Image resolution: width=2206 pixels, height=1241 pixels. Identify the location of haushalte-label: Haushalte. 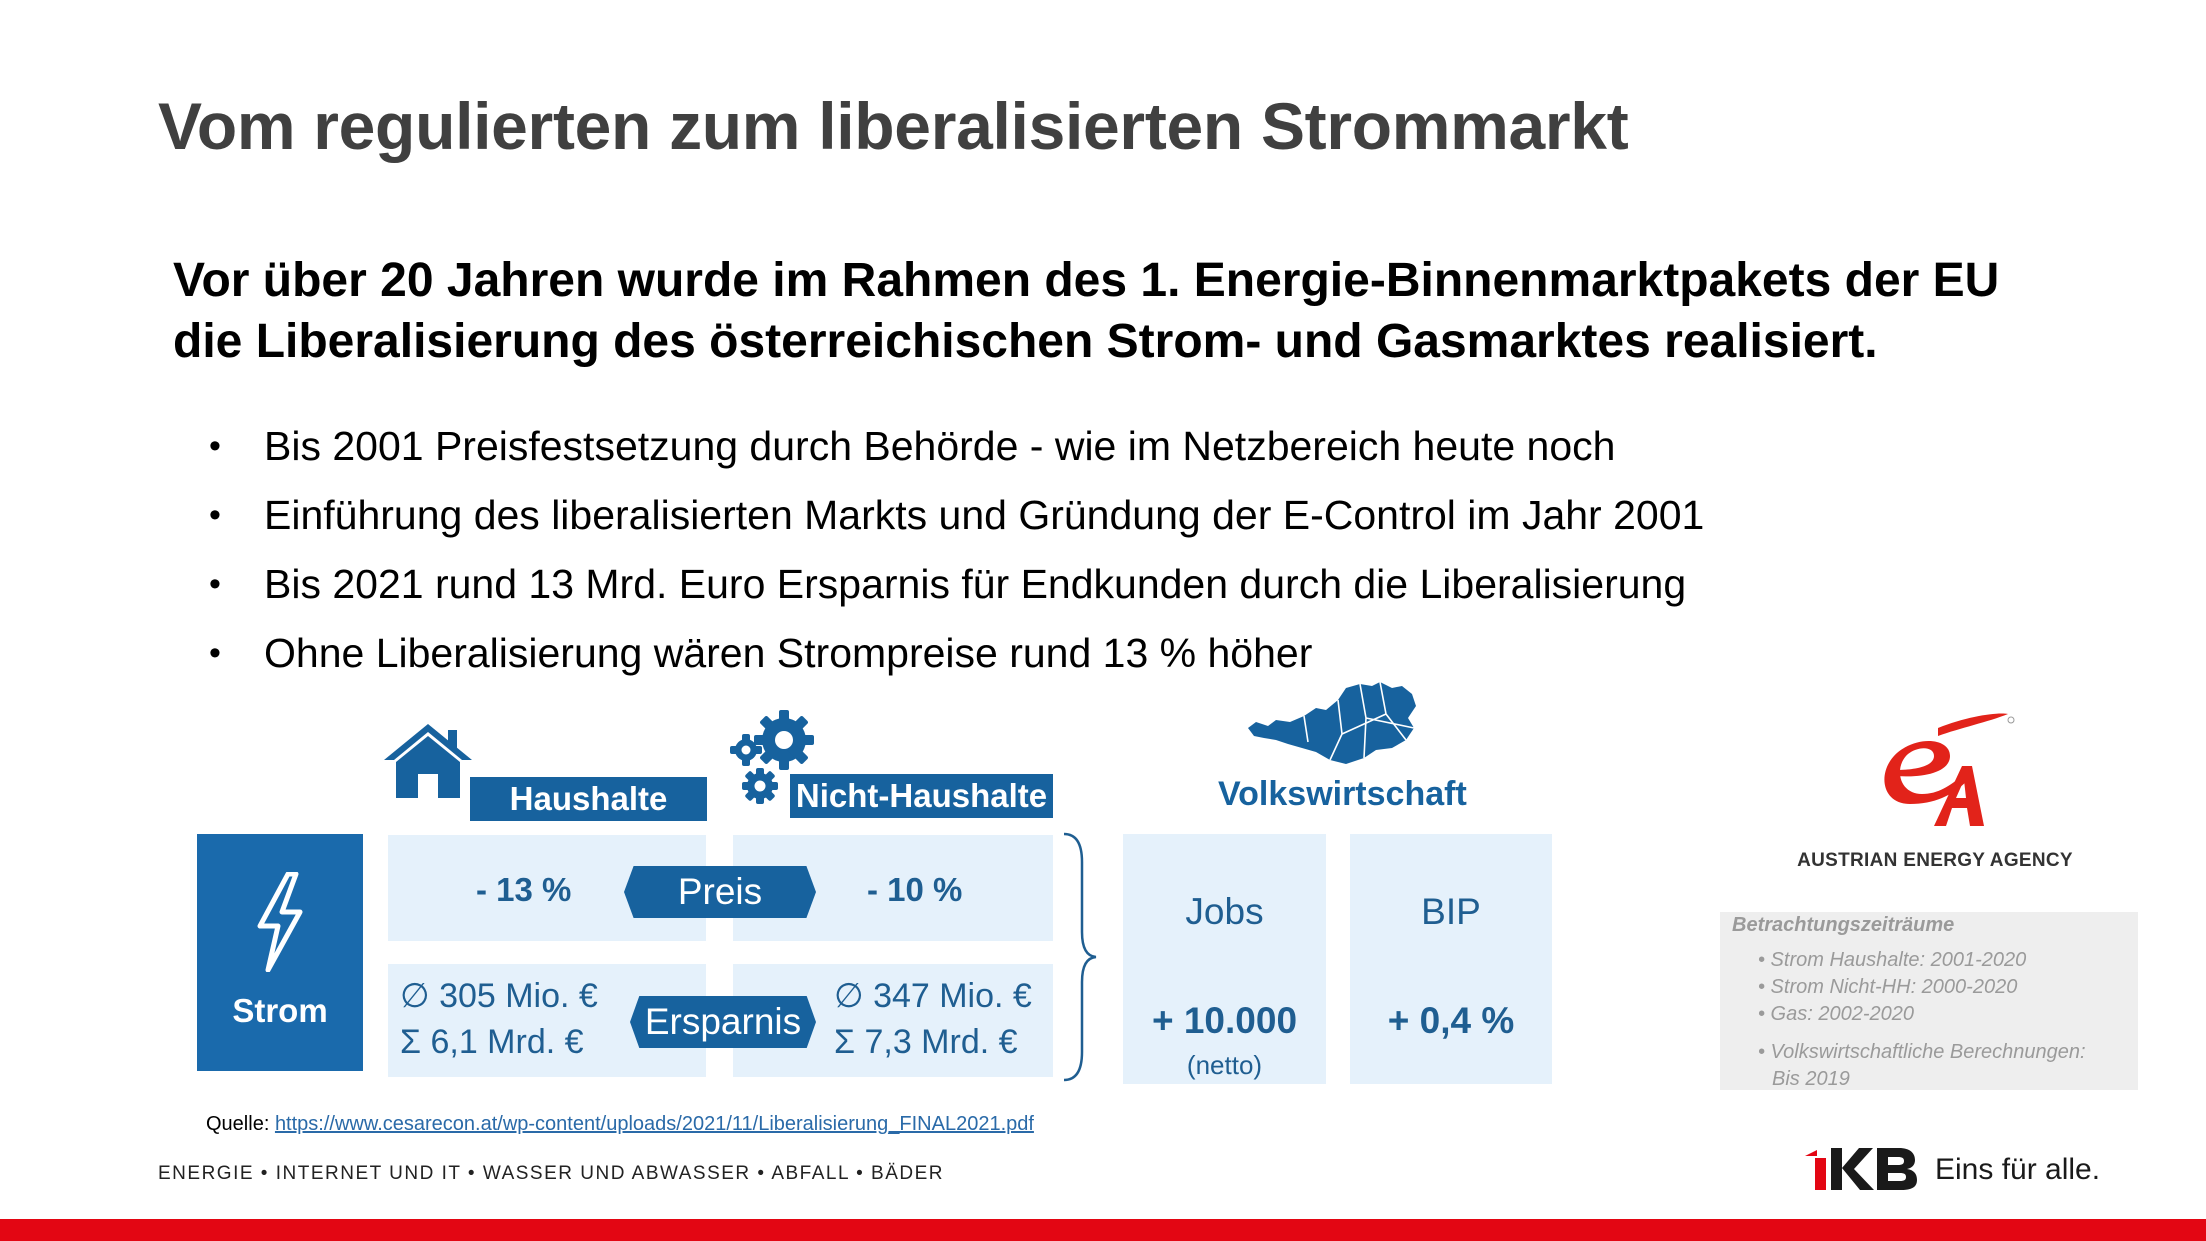
(588, 799).